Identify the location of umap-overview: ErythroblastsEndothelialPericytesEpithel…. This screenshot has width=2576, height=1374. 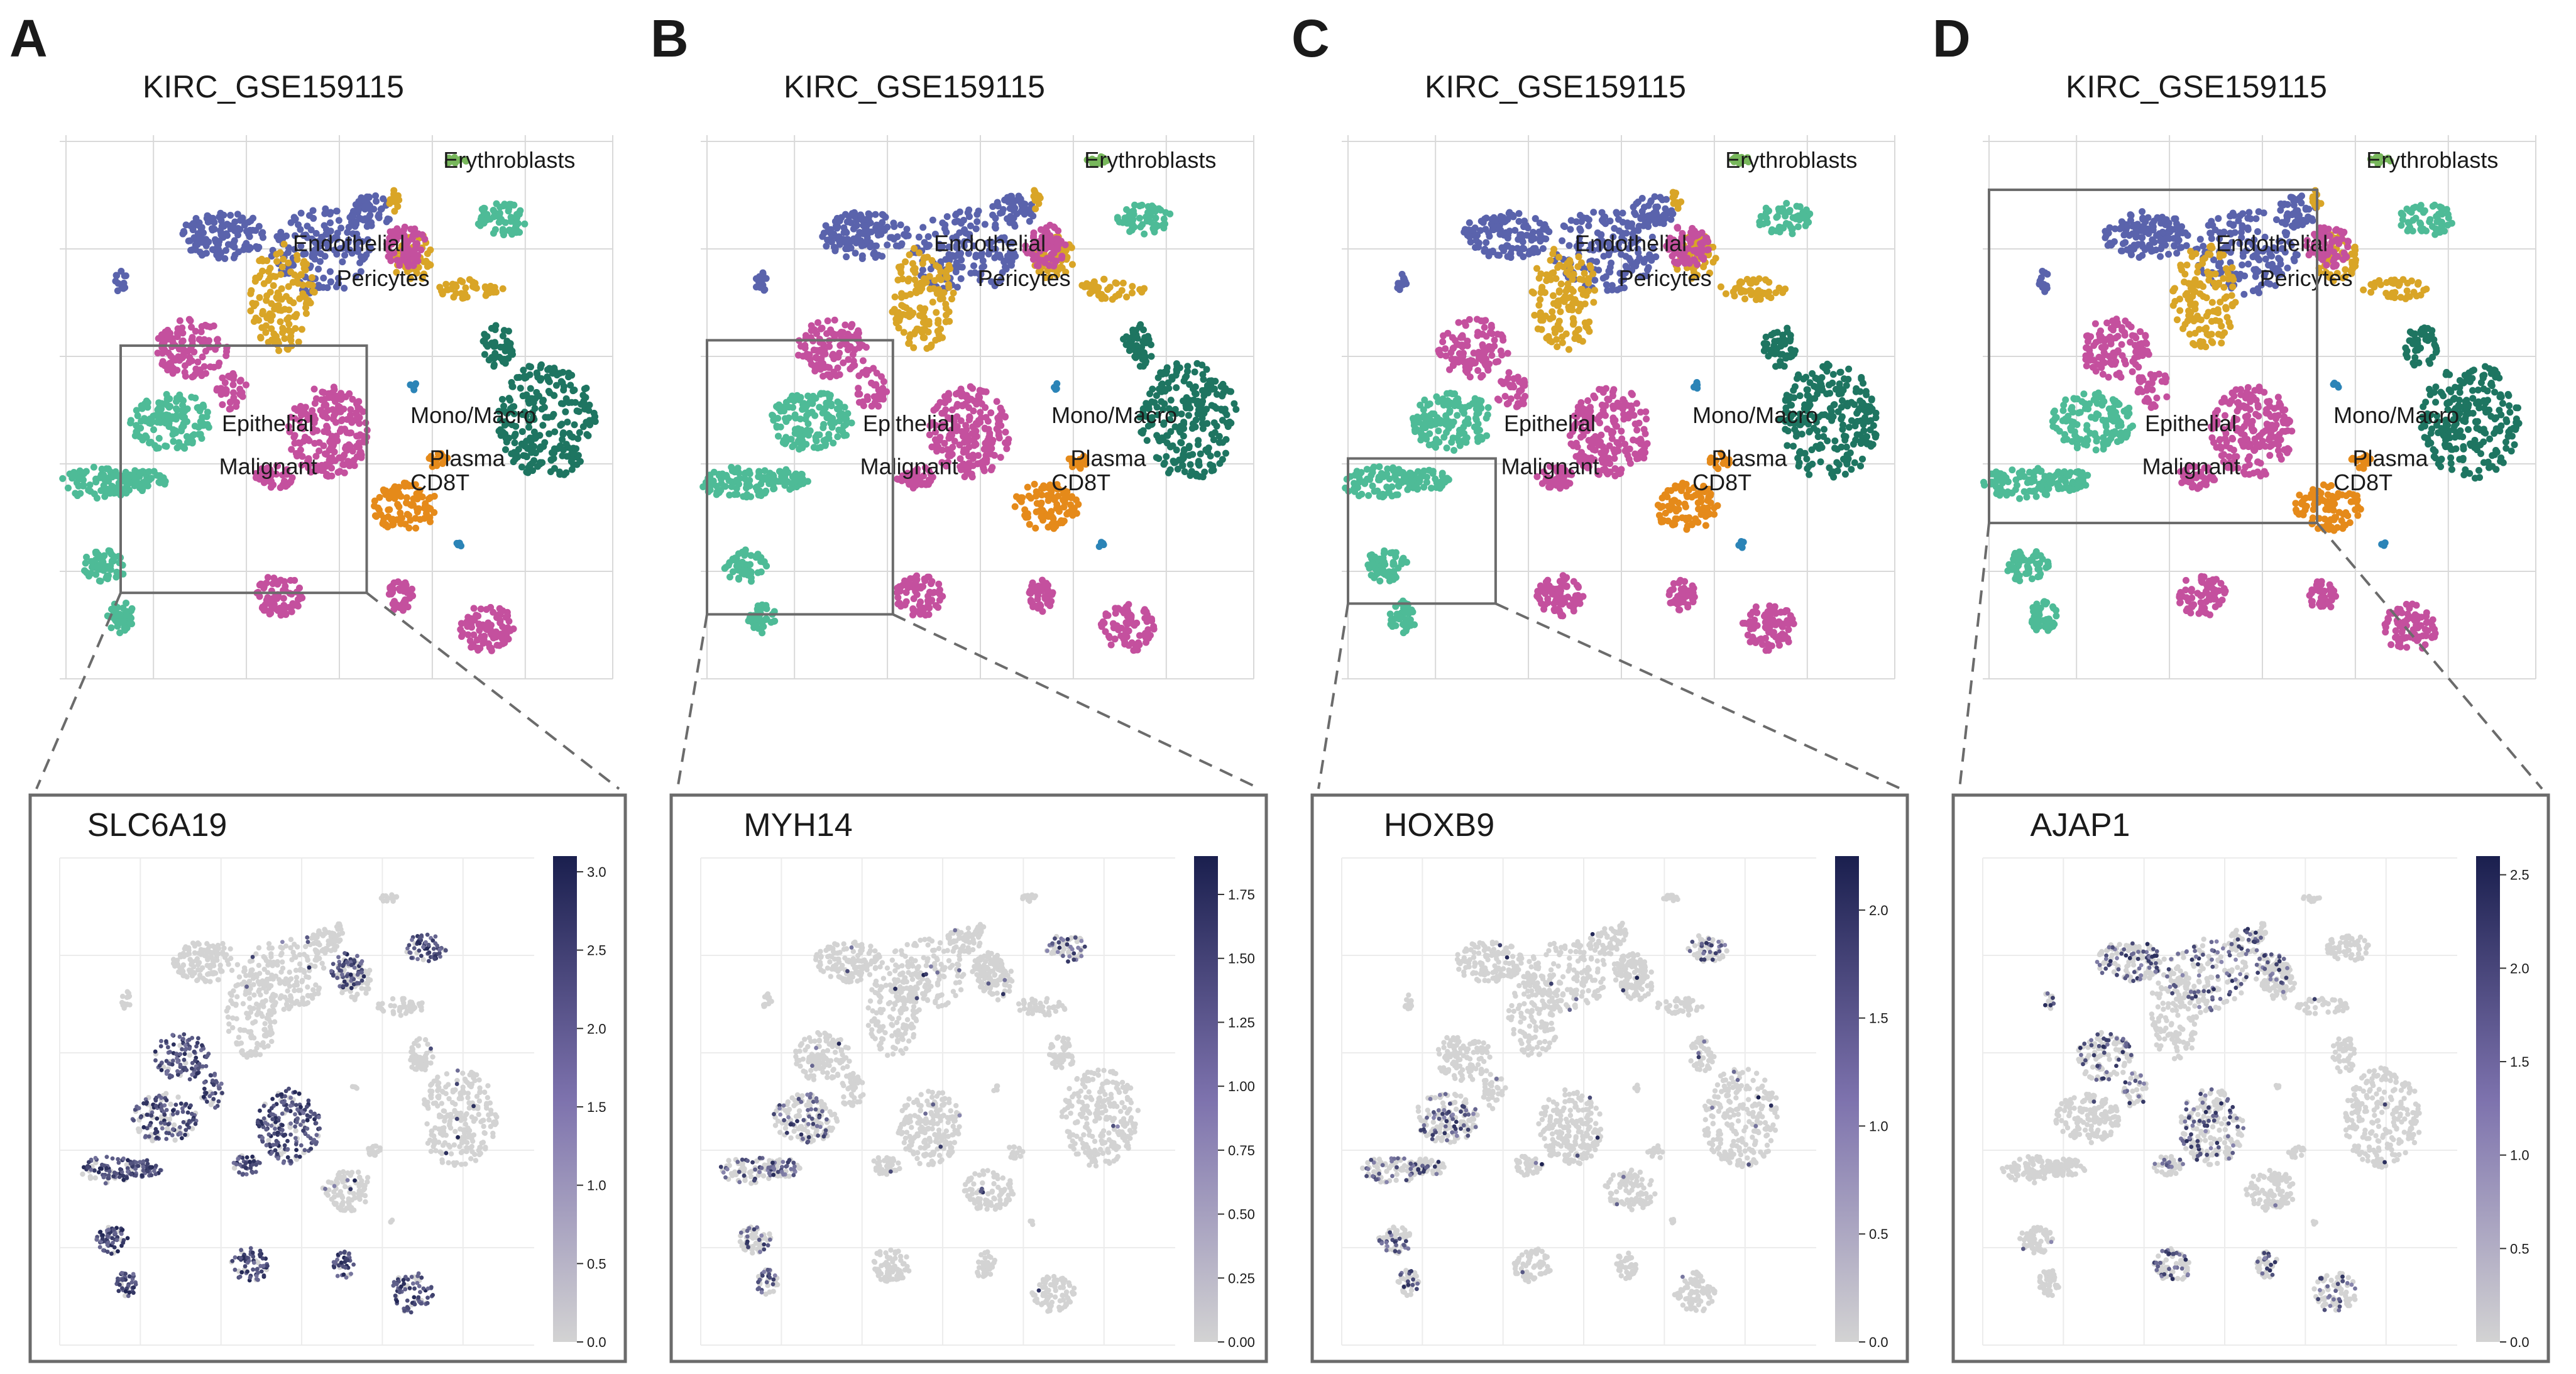
(336, 407).